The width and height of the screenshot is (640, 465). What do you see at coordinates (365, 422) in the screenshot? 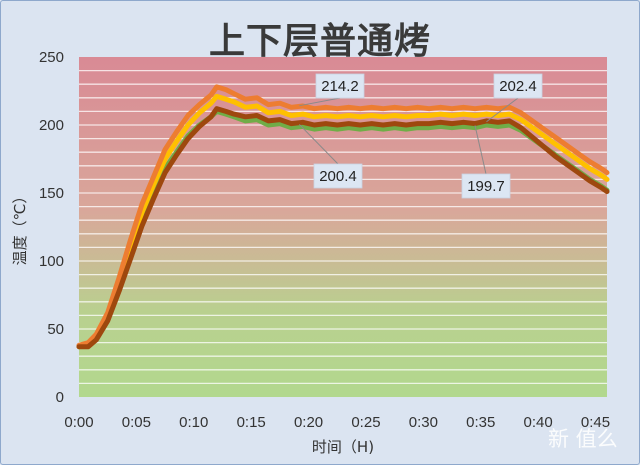
I see `x-tick-label: 0:25` at bounding box center [365, 422].